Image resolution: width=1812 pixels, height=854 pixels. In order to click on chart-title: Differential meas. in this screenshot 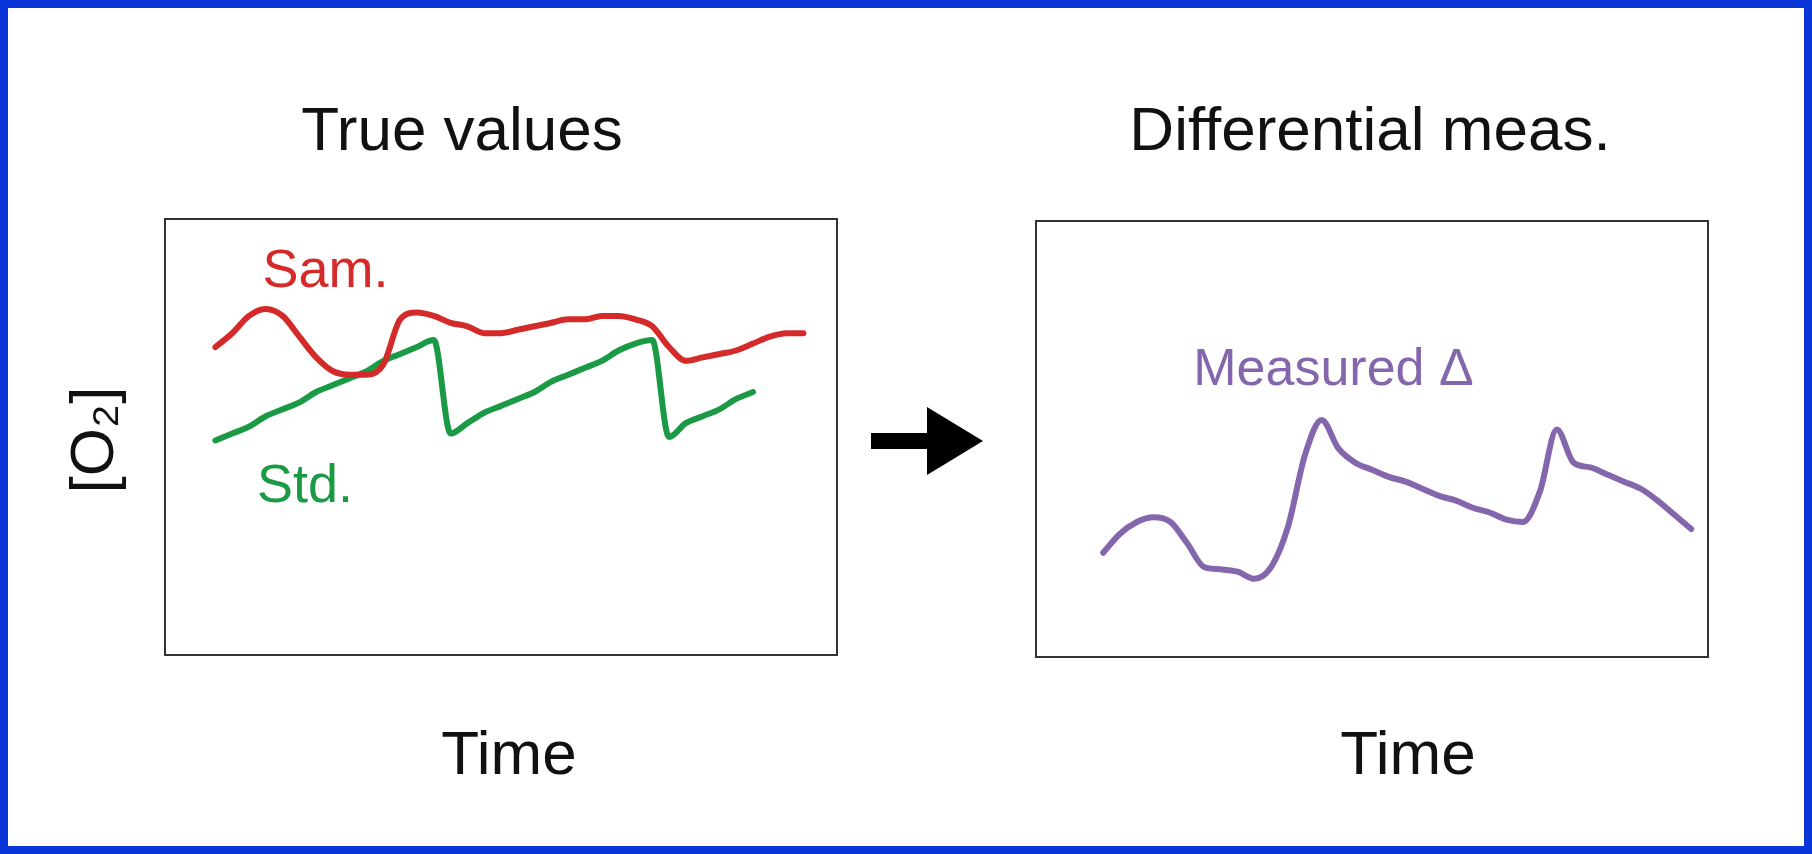, I will do `click(1370, 128)`.